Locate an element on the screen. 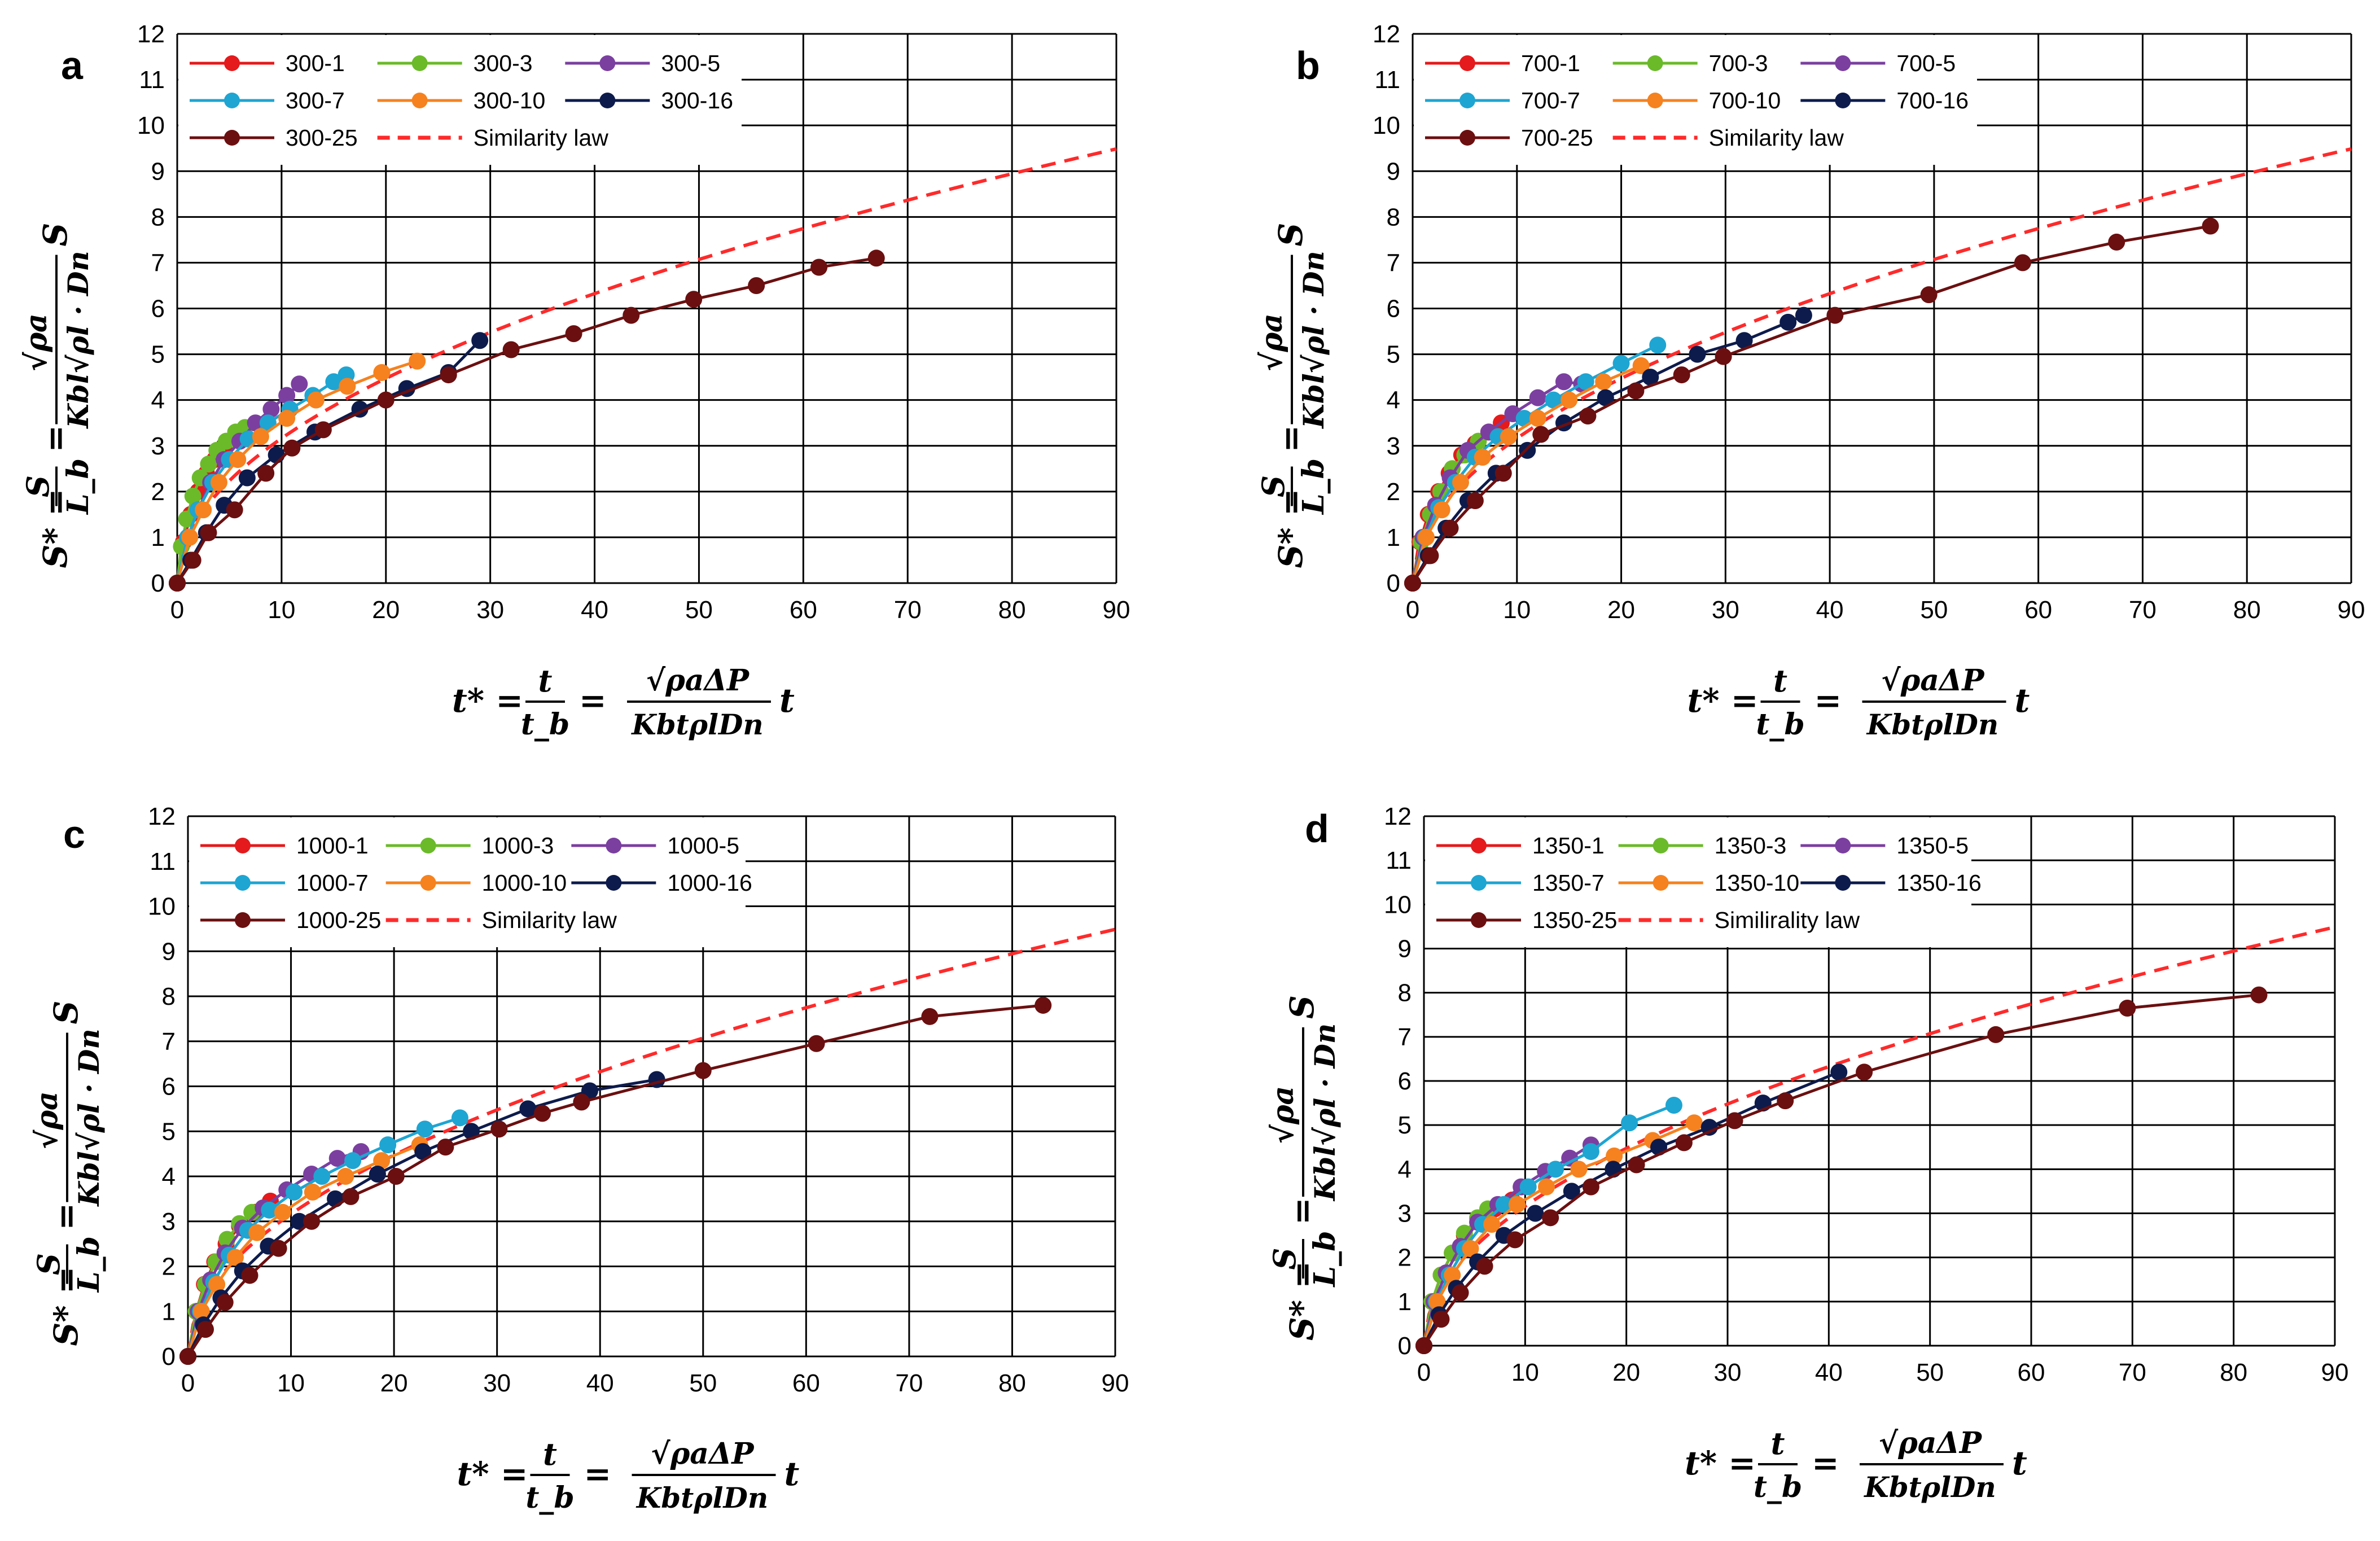 This screenshot has width=2380, height=1541. legend-item: 700-5 is located at coordinates (1878, 63).